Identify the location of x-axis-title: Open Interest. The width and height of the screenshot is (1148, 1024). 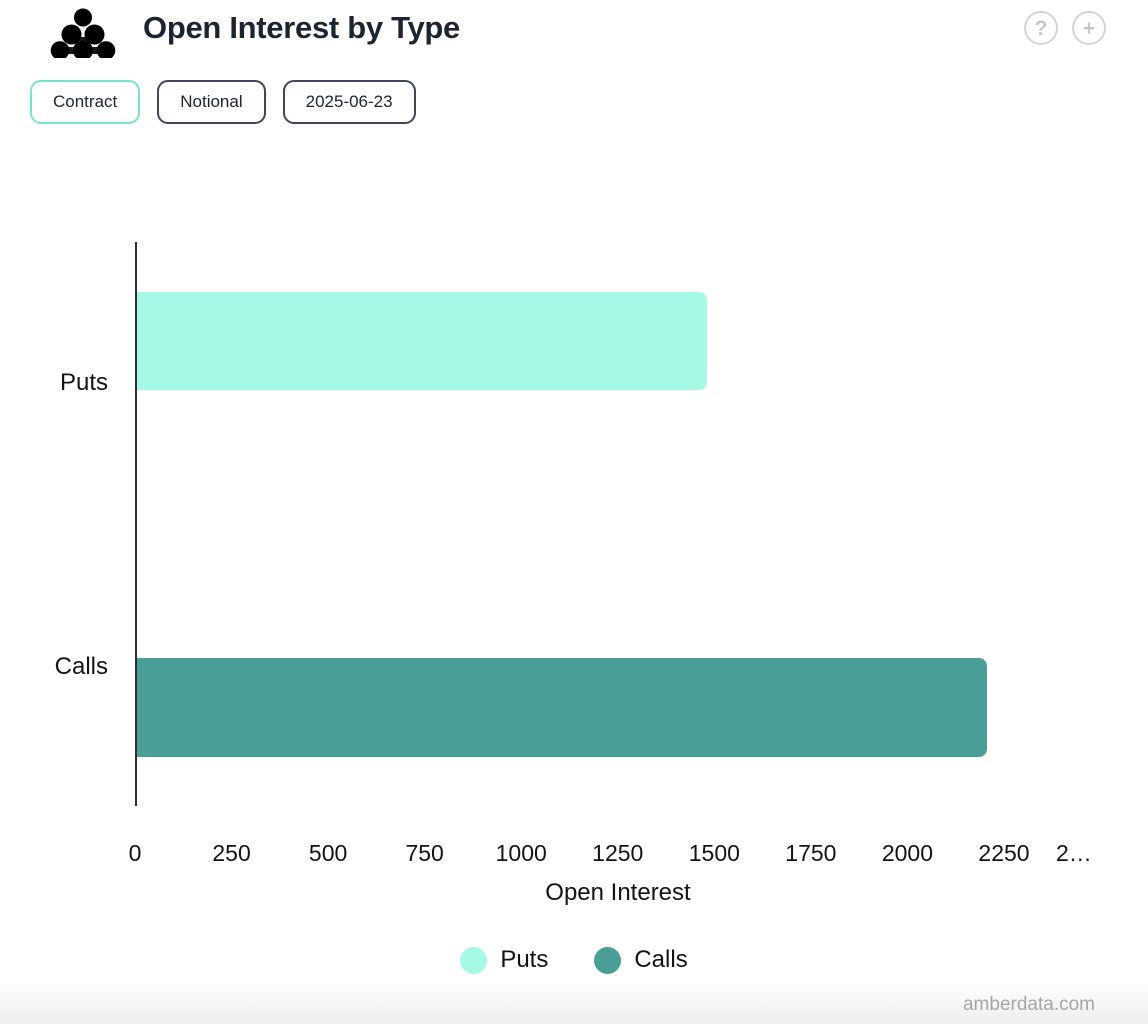
(618, 892).